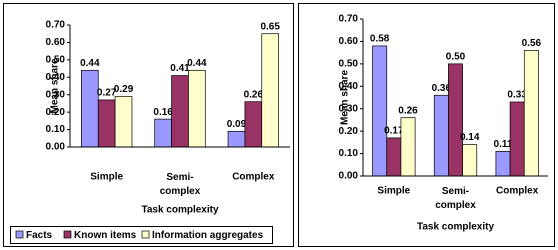  What do you see at coordinates (394, 131) in the screenshot?
I see `value-label: 0.17` at bounding box center [394, 131].